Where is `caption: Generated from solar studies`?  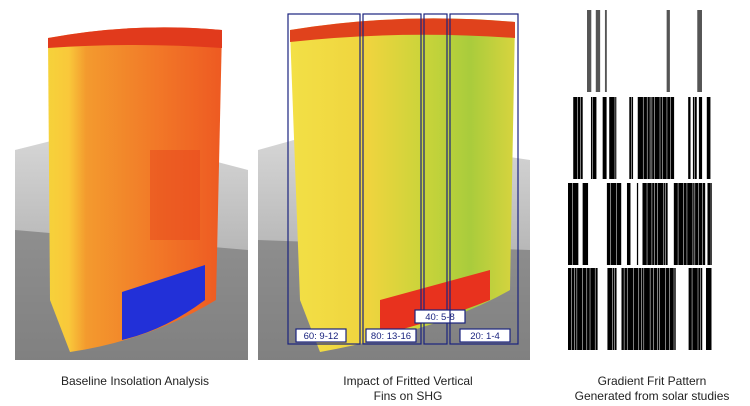 caption: Generated from solar studies is located at coordinates (652, 396).